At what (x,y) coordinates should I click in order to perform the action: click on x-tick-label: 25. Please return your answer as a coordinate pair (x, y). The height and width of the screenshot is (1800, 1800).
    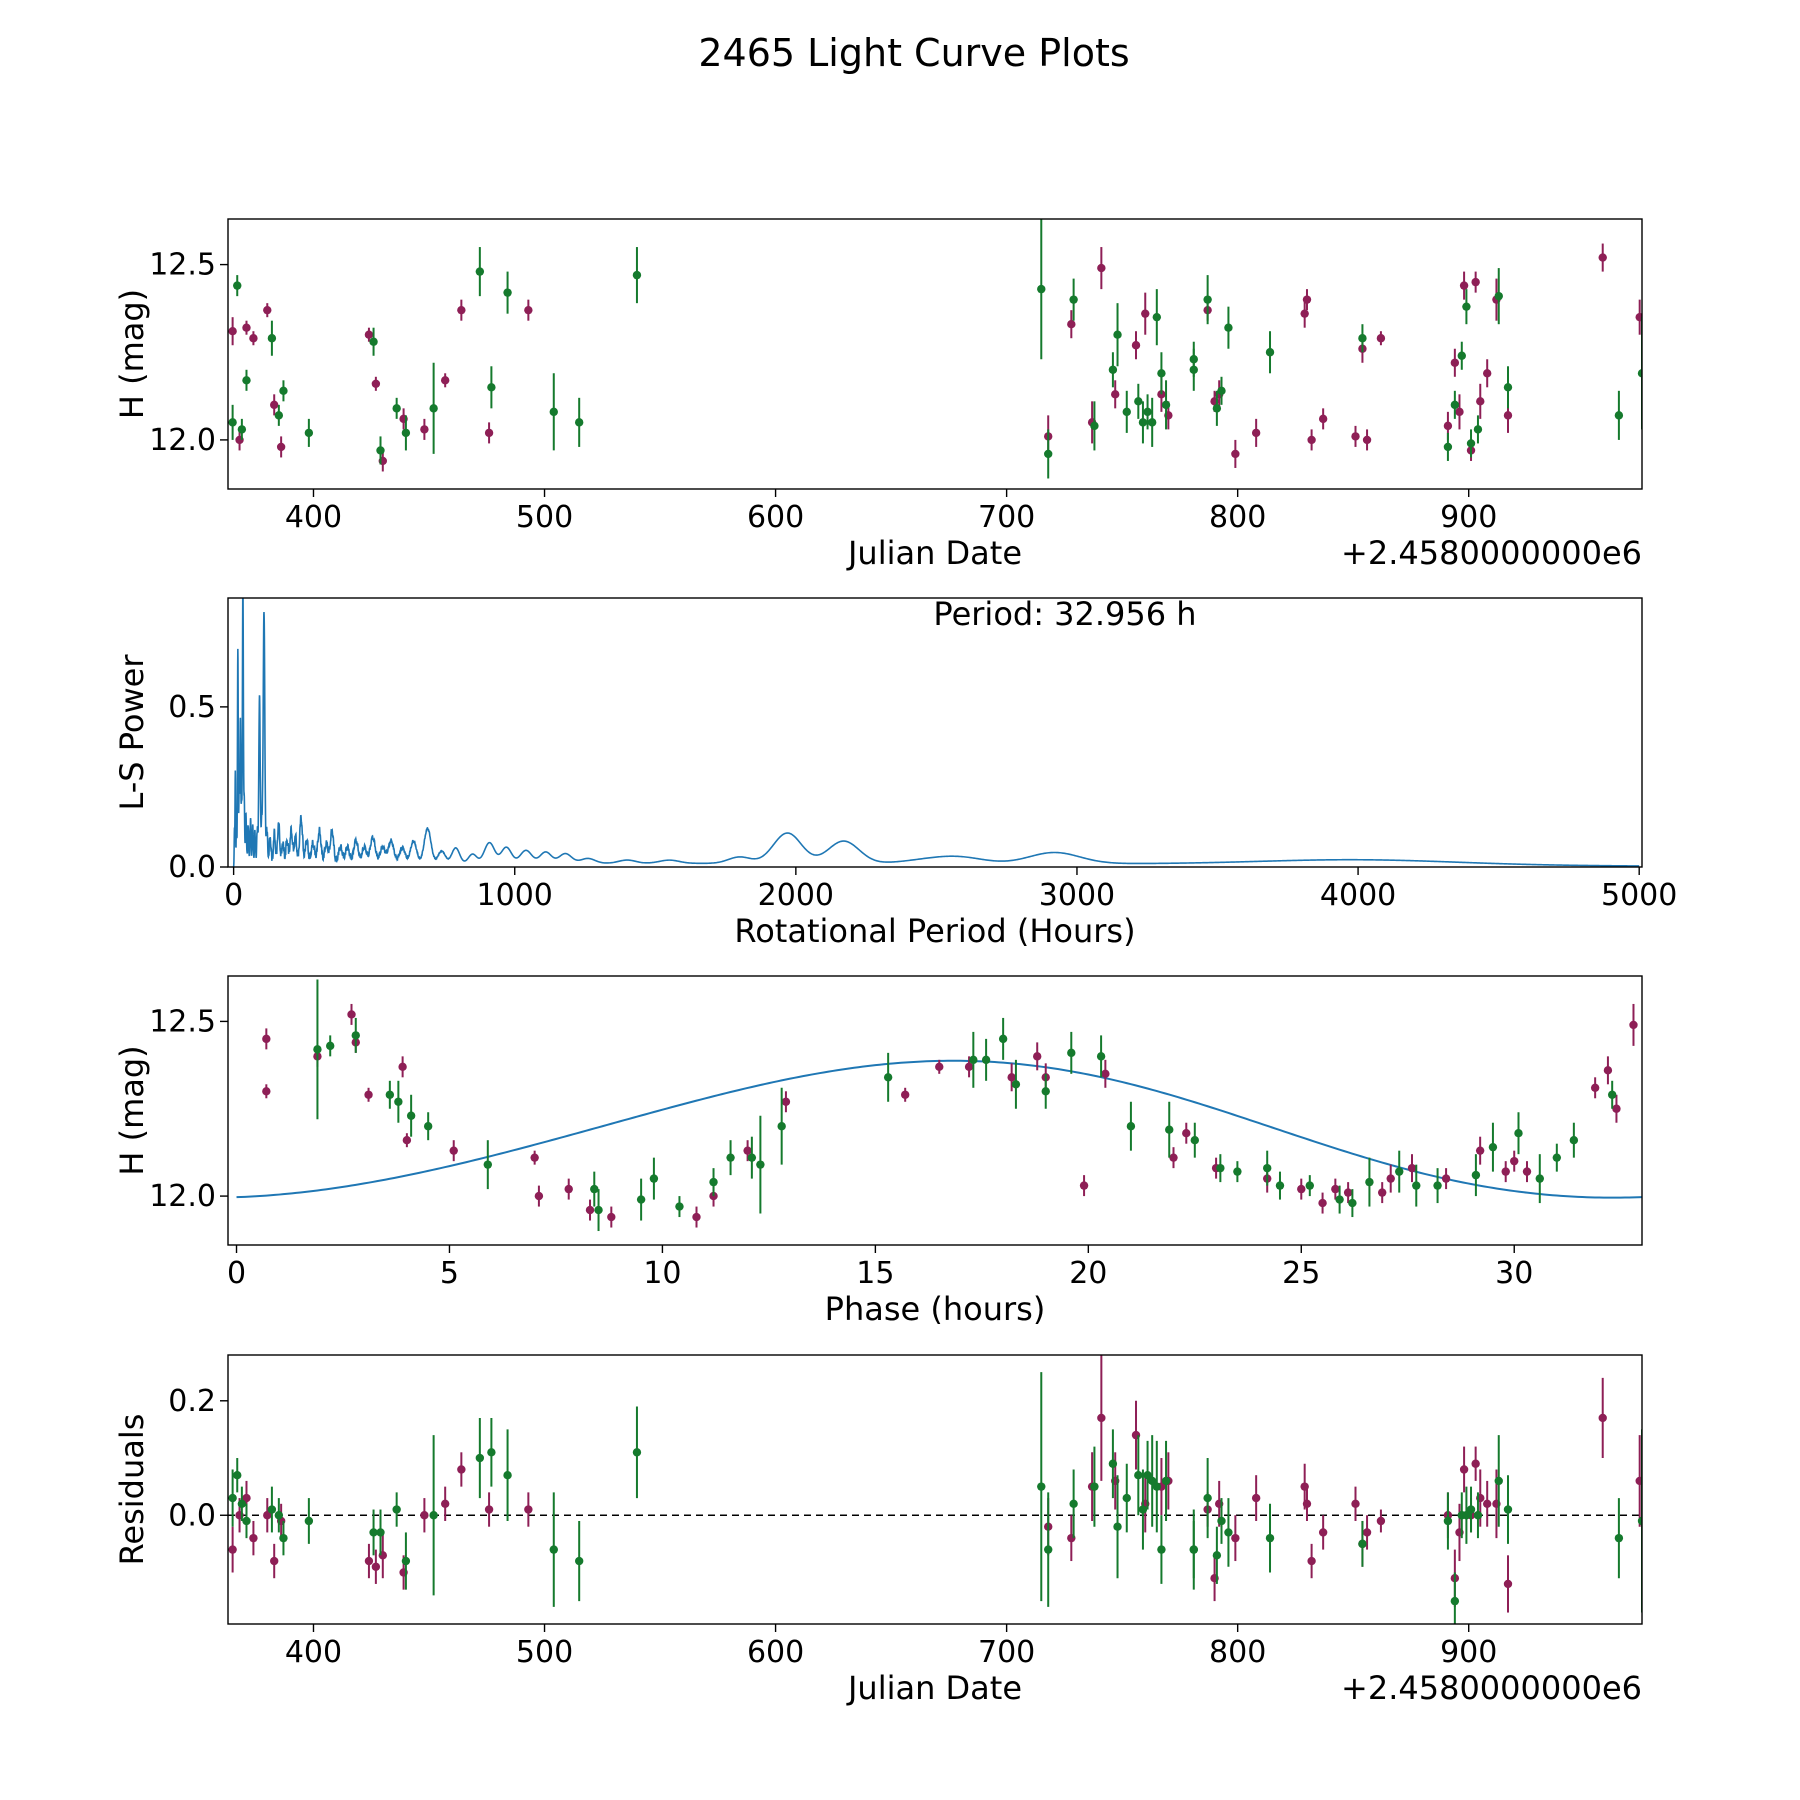
    Looking at the image, I should click on (1301, 1273).